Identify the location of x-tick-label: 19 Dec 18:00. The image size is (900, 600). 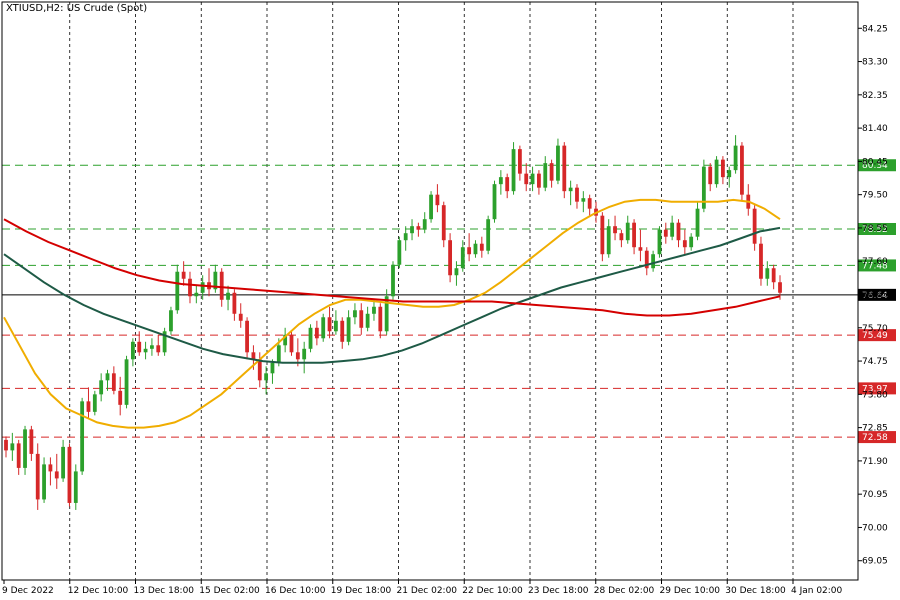
(361, 591).